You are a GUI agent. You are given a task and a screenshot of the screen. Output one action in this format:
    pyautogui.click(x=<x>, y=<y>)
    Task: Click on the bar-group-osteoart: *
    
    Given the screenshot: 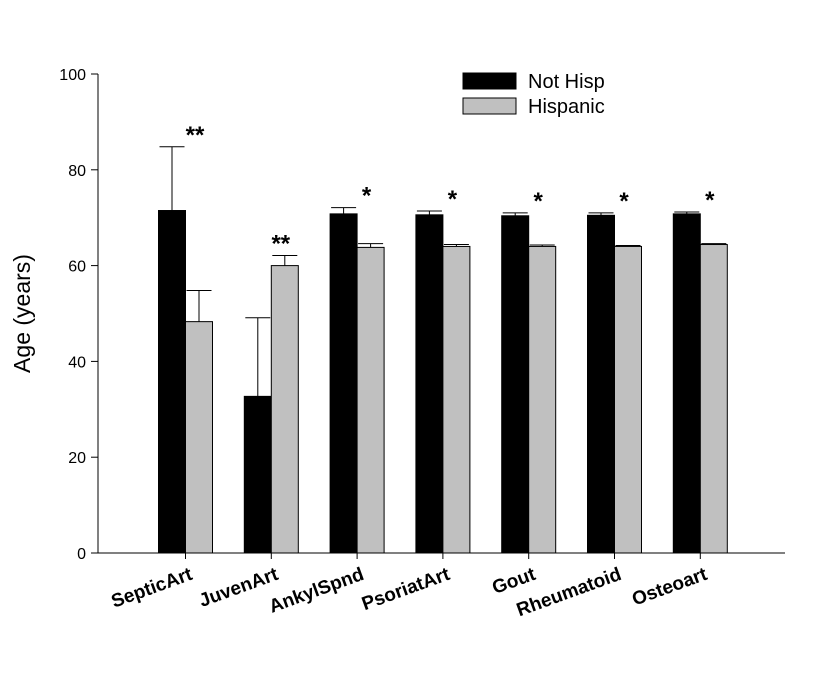 What is the action you would take?
    pyautogui.click(x=700, y=370)
    